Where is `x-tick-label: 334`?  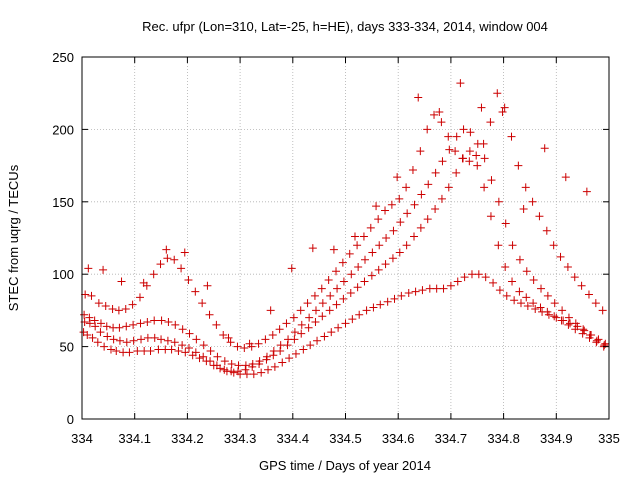
x-tick-label: 334 is located at coordinates (82, 438).